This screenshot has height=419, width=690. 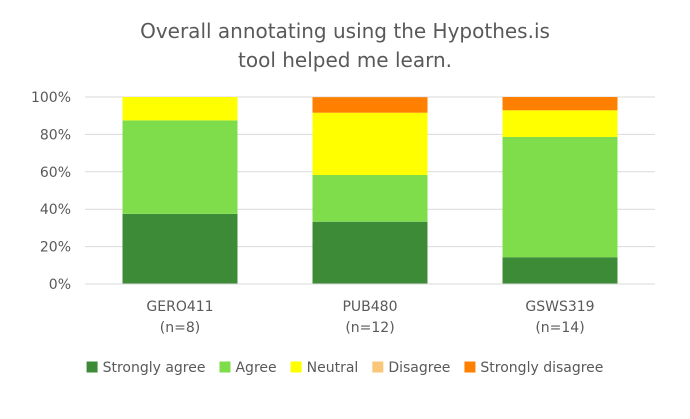 What do you see at coordinates (559, 307) in the screenshot?
I see `x-category-label: GSWS319` at bounding box center [559, 307].